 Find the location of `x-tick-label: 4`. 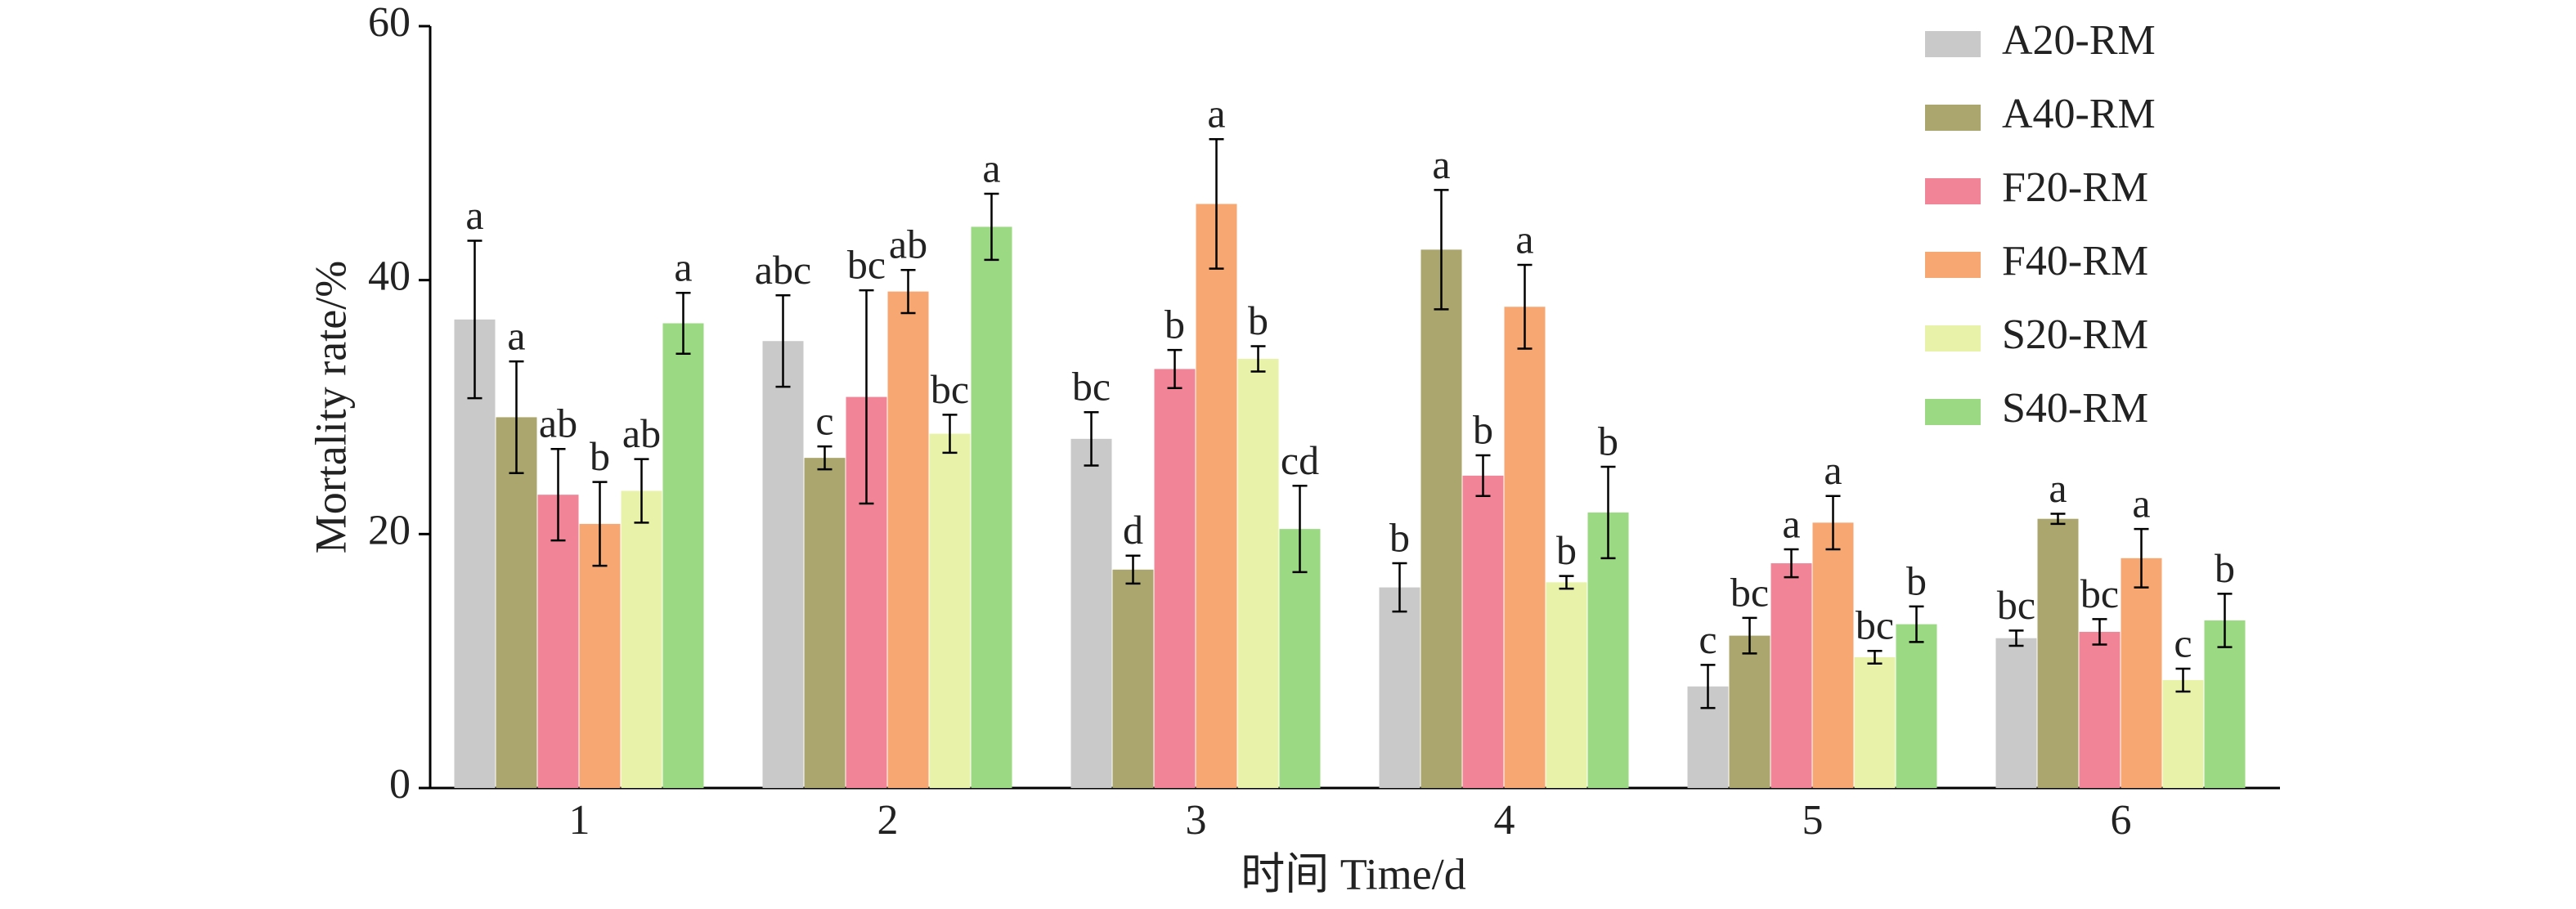

x-tick-label: 4 is located at coordinates (1505, 821).